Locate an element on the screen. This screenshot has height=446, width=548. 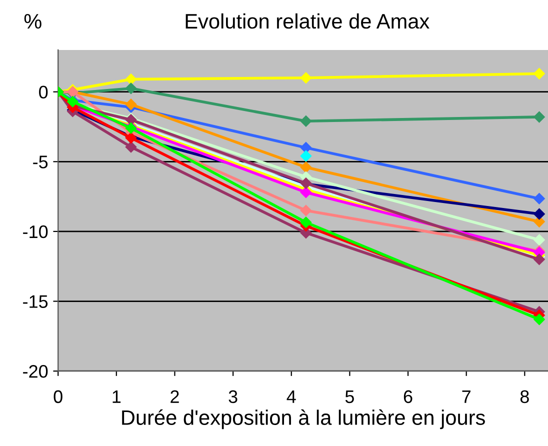
x-axis-title: Durée d'exposition à la lumière en jours is located at coordinates (303, 419).